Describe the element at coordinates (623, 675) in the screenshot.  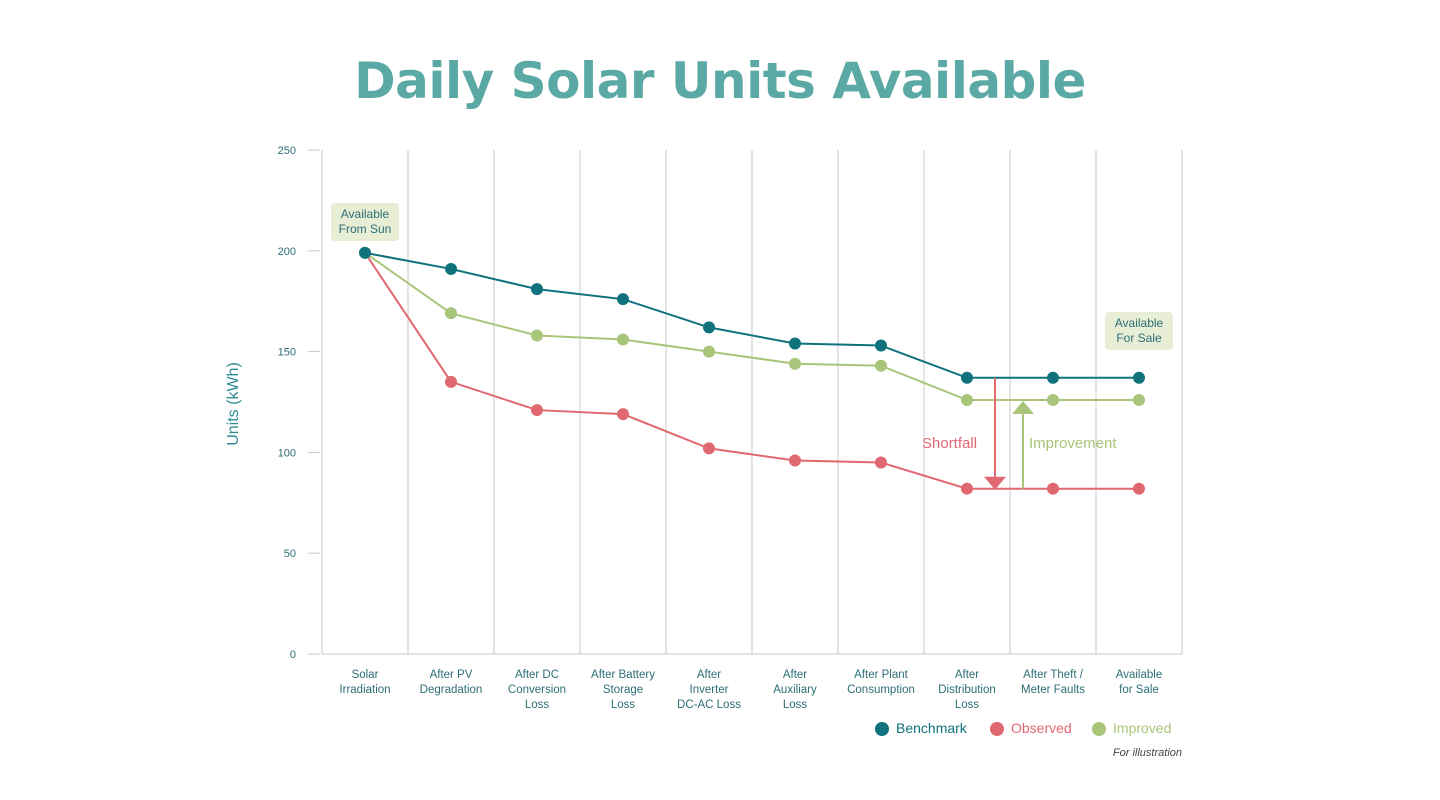
I see `x-tick-label: After Battery` at that location.